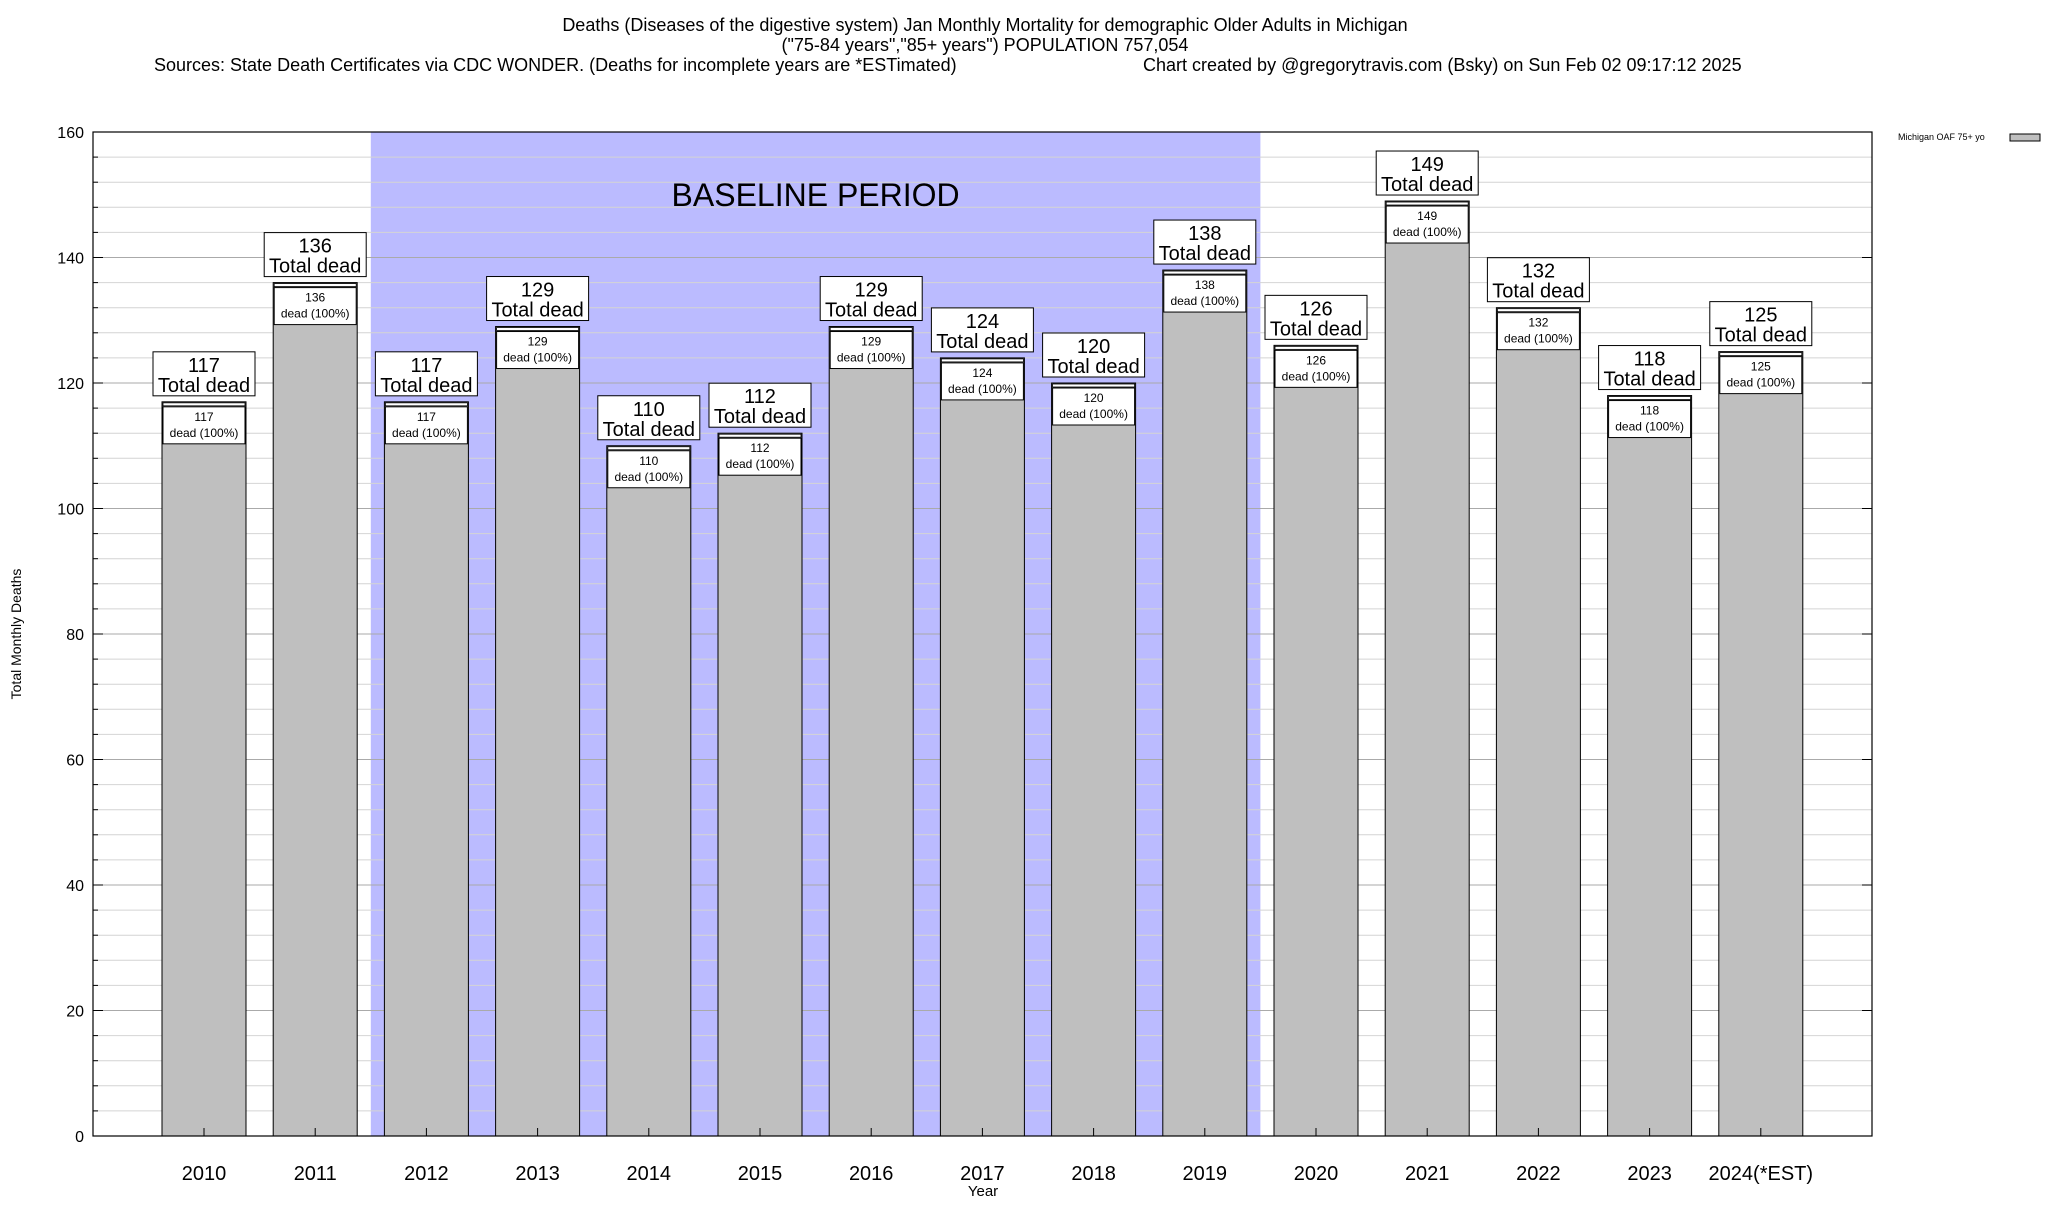  What do you see at coordinates (70, 259) in the screenshot?
I see `y-tick-label: 140` at bounding box center [70, 259].